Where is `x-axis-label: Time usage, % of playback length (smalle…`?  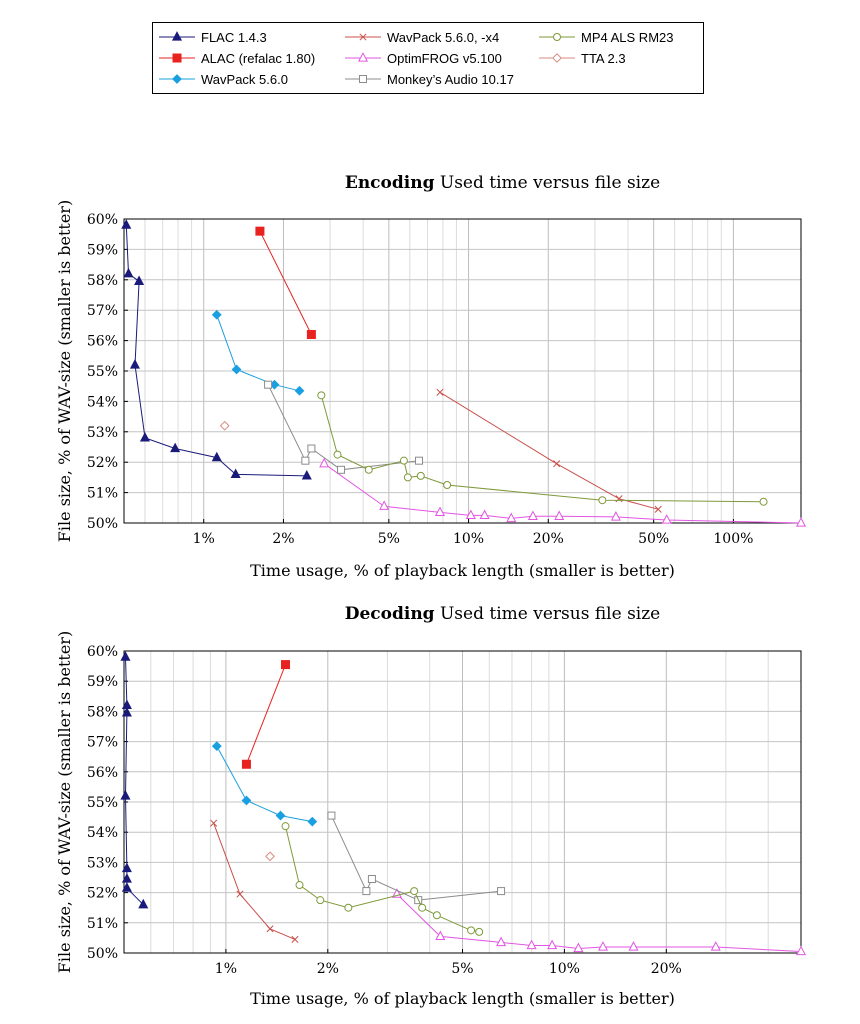
x-axis-label: Time usage, % of playback length (smalle… is located at coordinates (462, 570).